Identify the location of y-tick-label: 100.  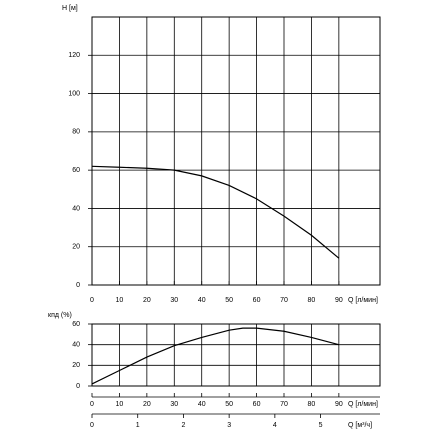
(74, 93).